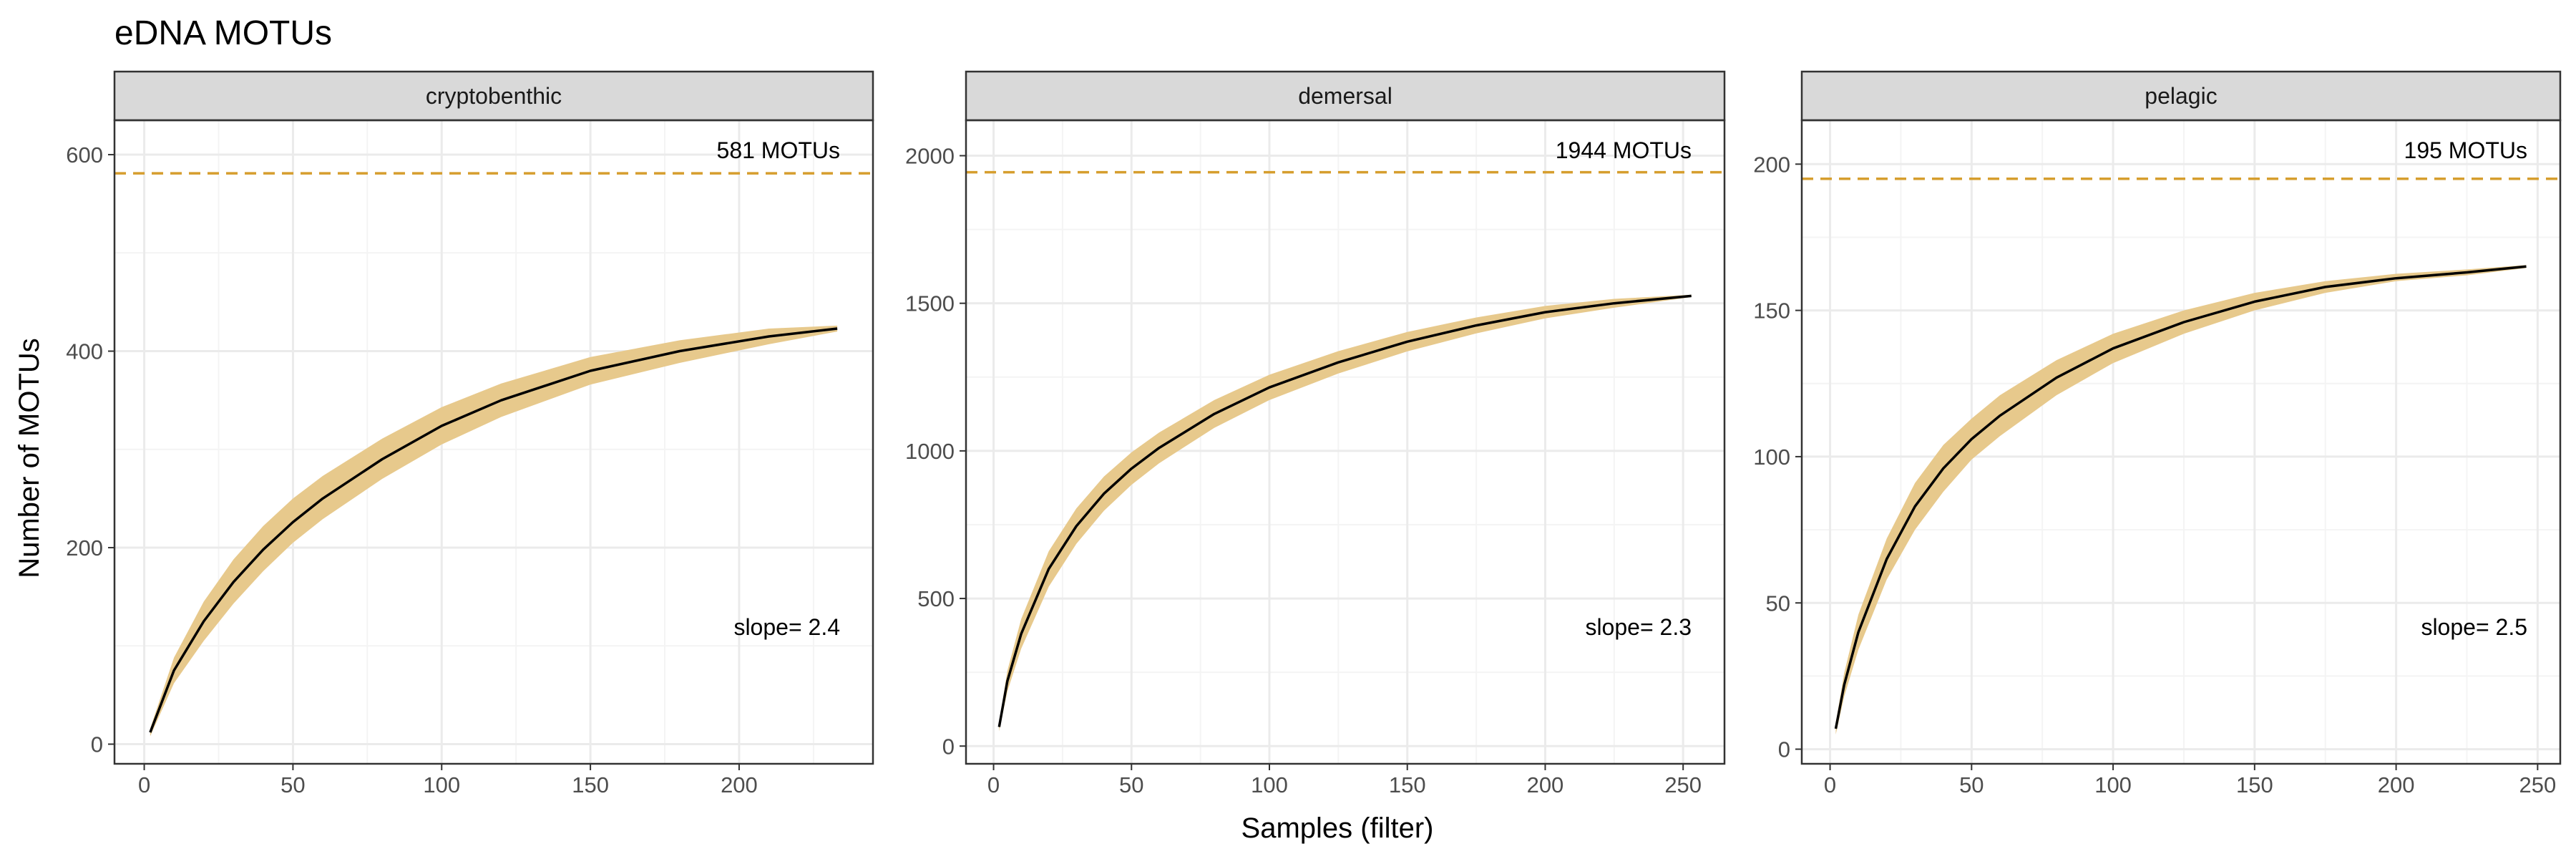  Describe the element at coordinates (1624, 150) in the screenshot. I see `asymptote-label: 1944 MOTUs` at that location.